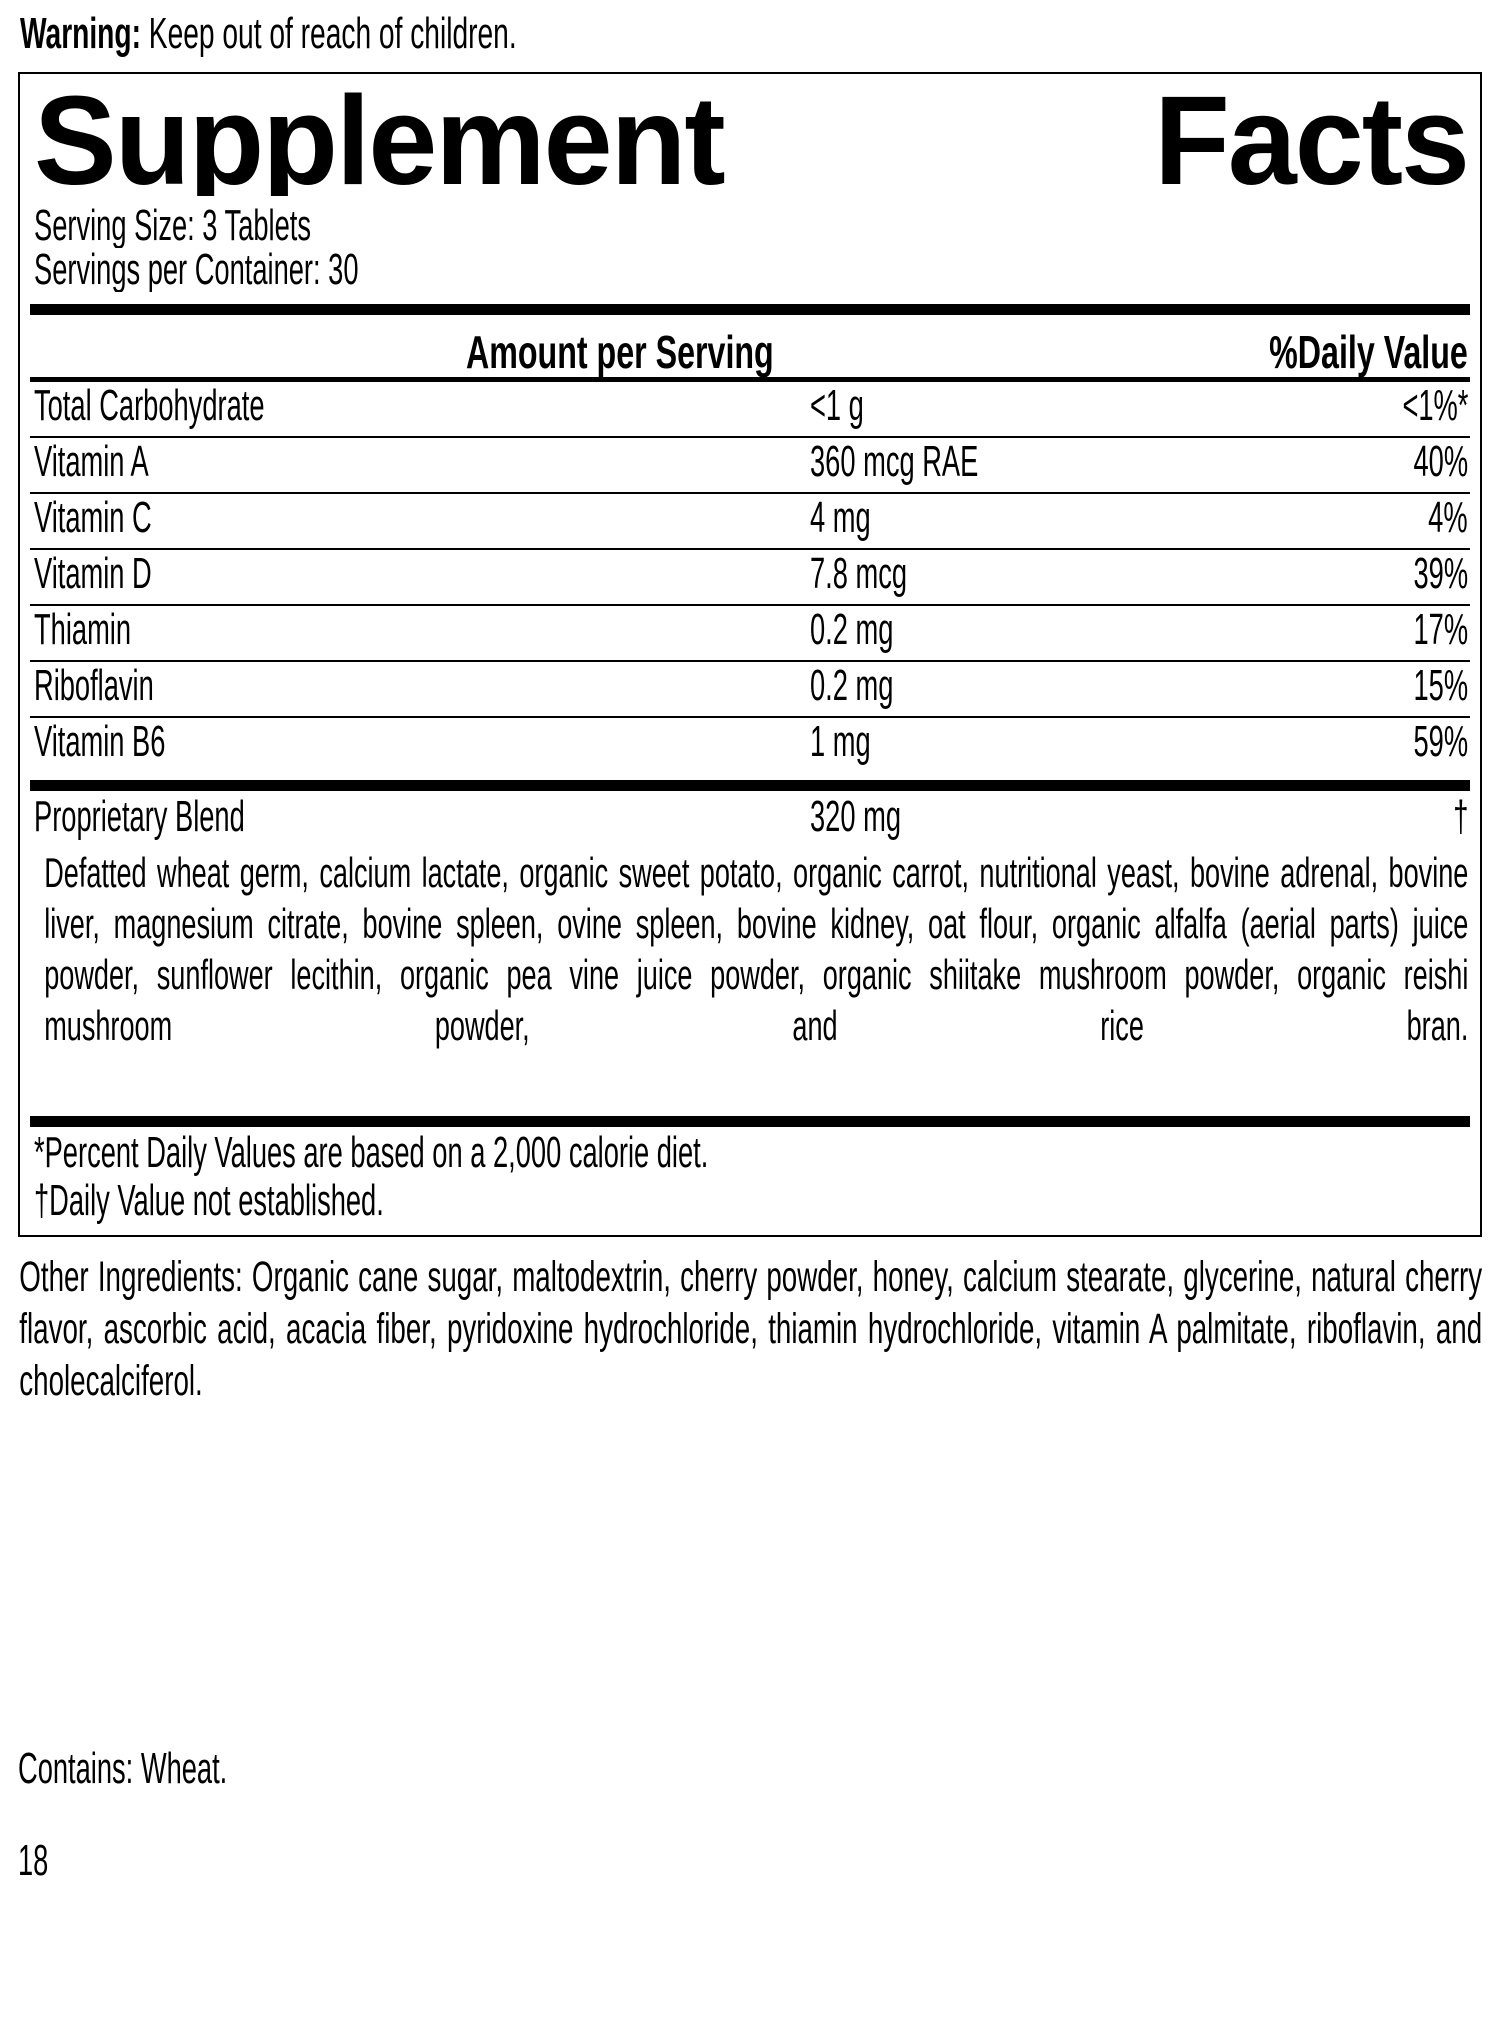  What do you see at coordinates (750, 819) in the screenshot?
I see `blend-row: Proprietary Blend 320 mg †` at bounding box center [750, 819].